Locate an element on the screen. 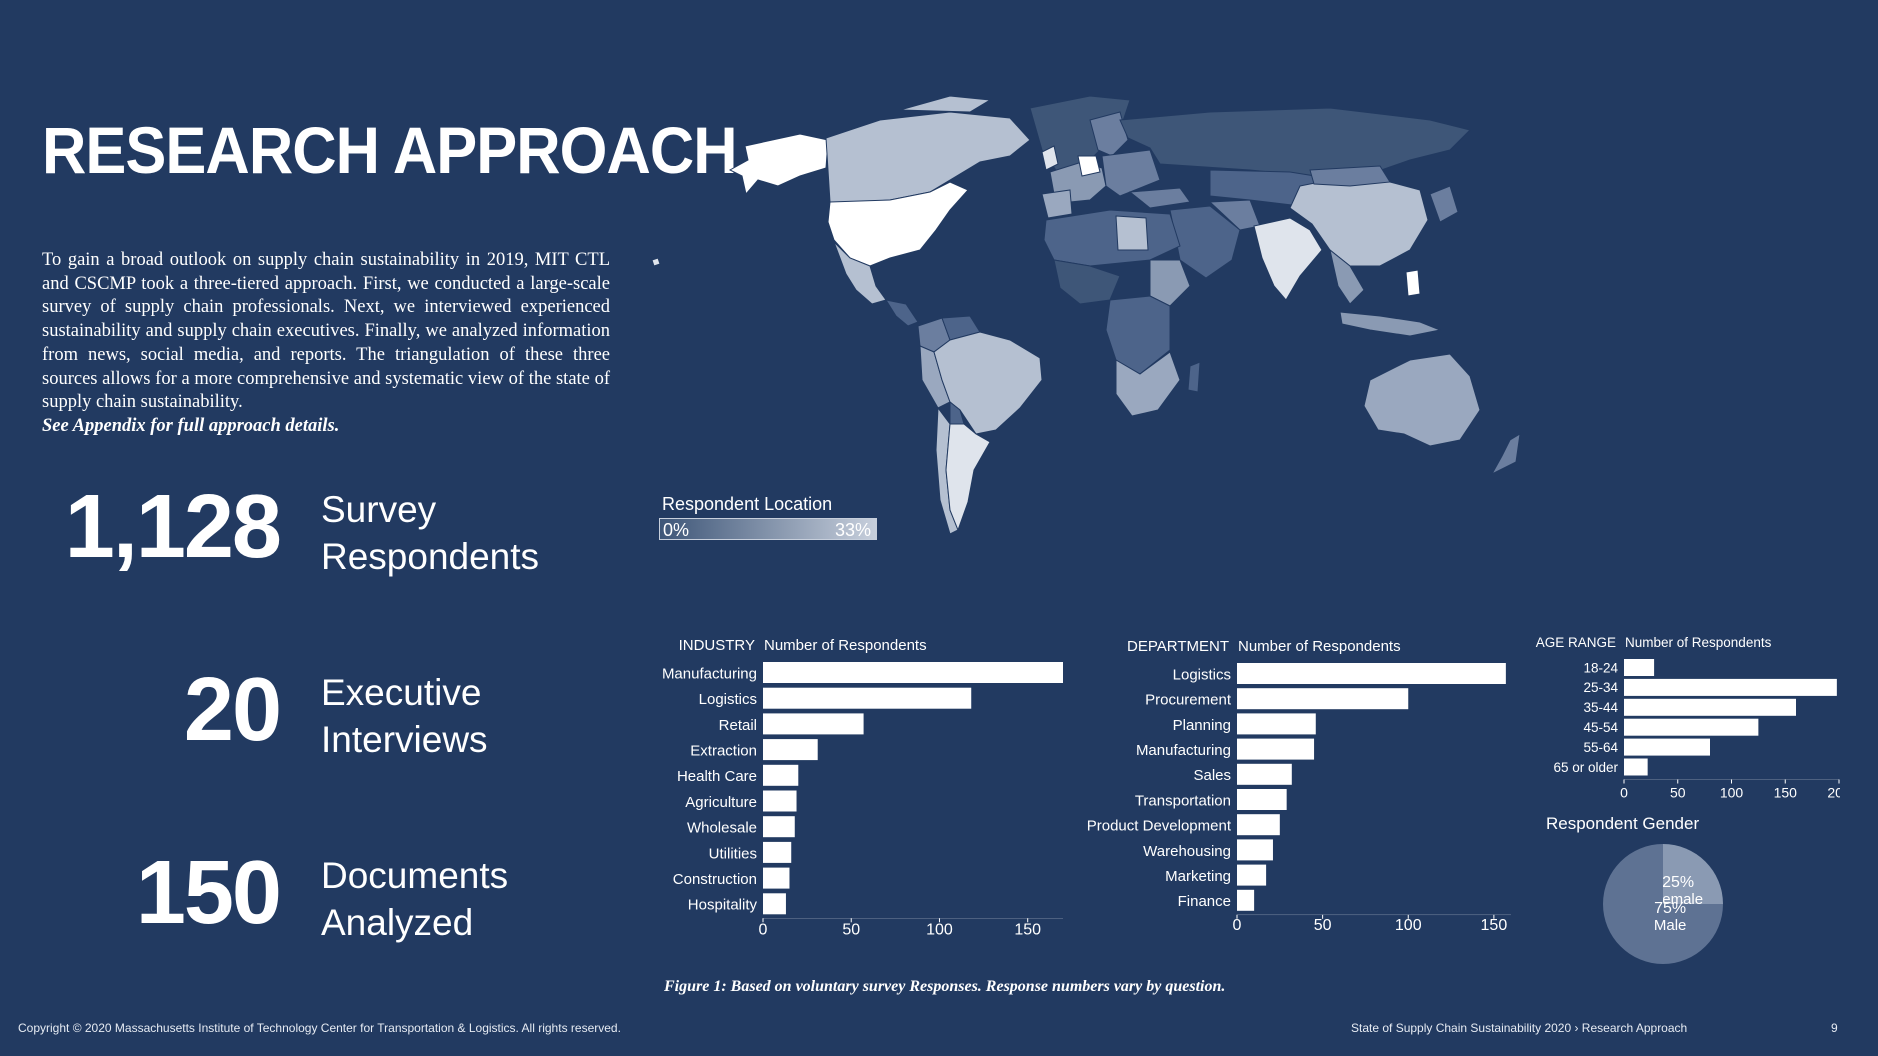 The image size is (1878, 1056). map-region-uk is located at coordinates (1050, 158).